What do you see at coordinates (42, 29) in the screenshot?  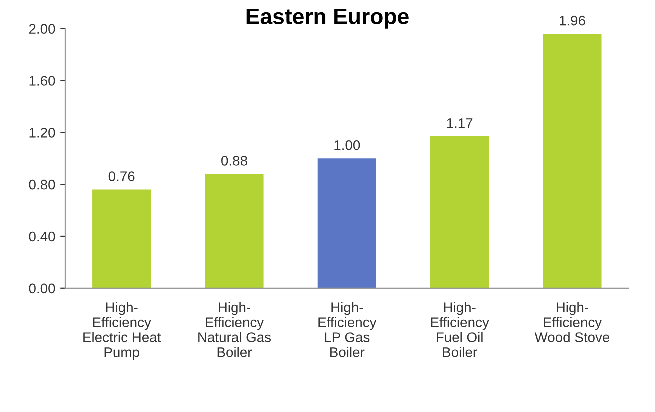 I see `y-tick-label: 2.00` at bounding box center [42, 29].